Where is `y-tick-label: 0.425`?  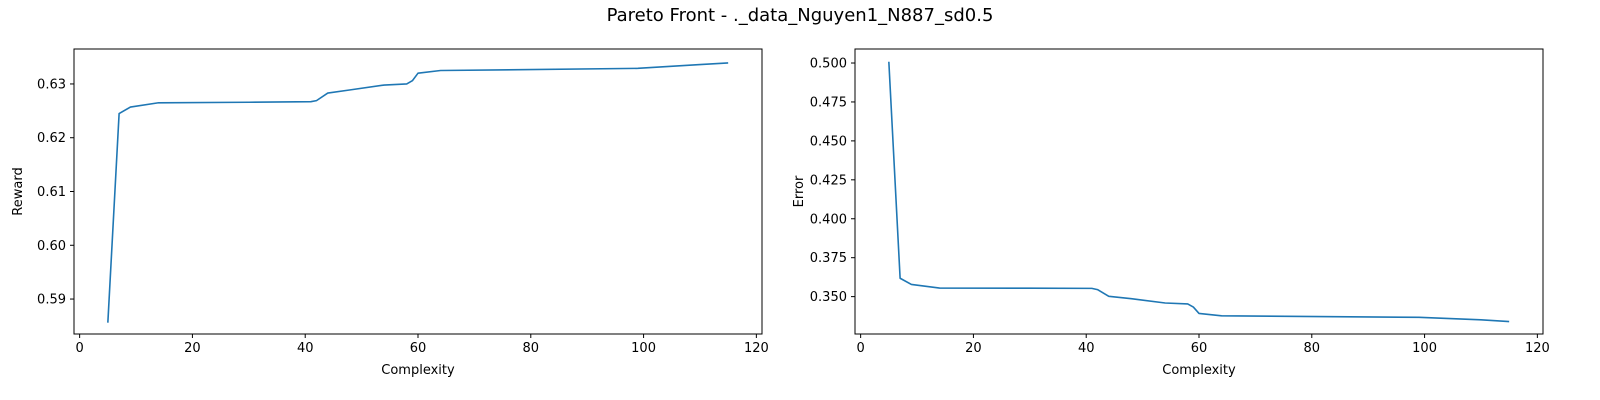
y-tick-label: 0.425 is located at coordinates (828, 180).